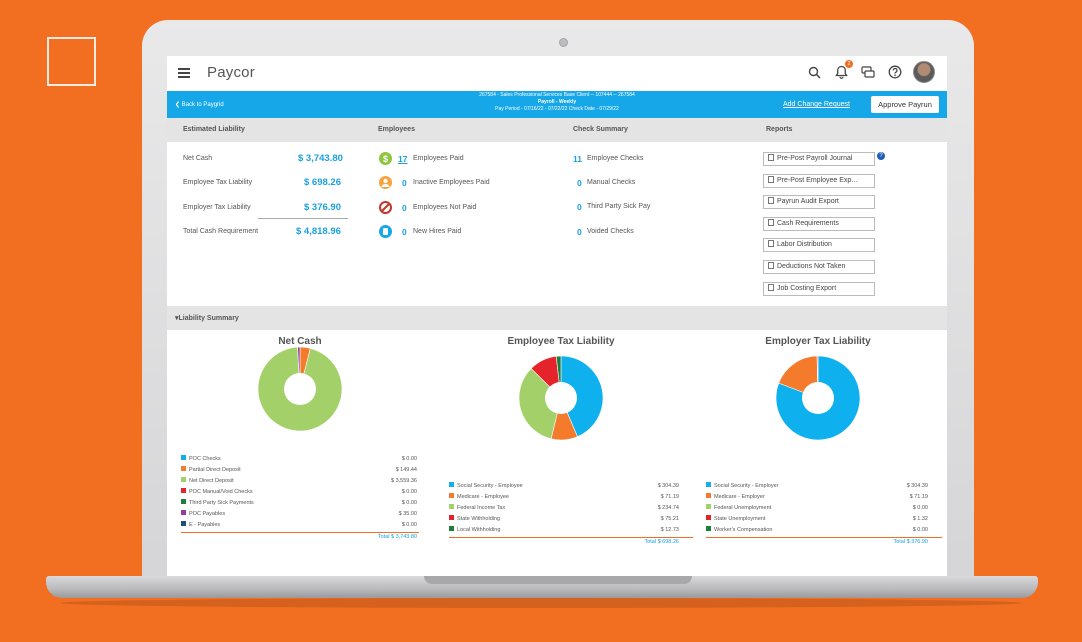 The height and width of the screenshot is (642, 1082). I want to click on legend-item: Worker's Compensation, so click(739, 530).